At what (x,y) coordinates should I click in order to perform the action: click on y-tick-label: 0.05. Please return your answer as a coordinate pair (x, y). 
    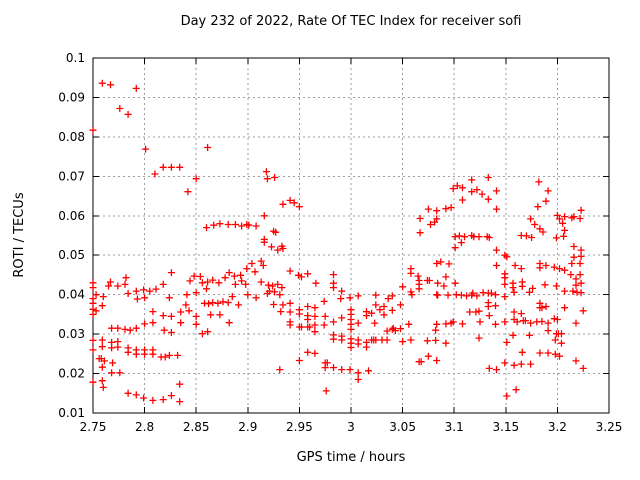
    Looking at the image, I should click on (71, 255).